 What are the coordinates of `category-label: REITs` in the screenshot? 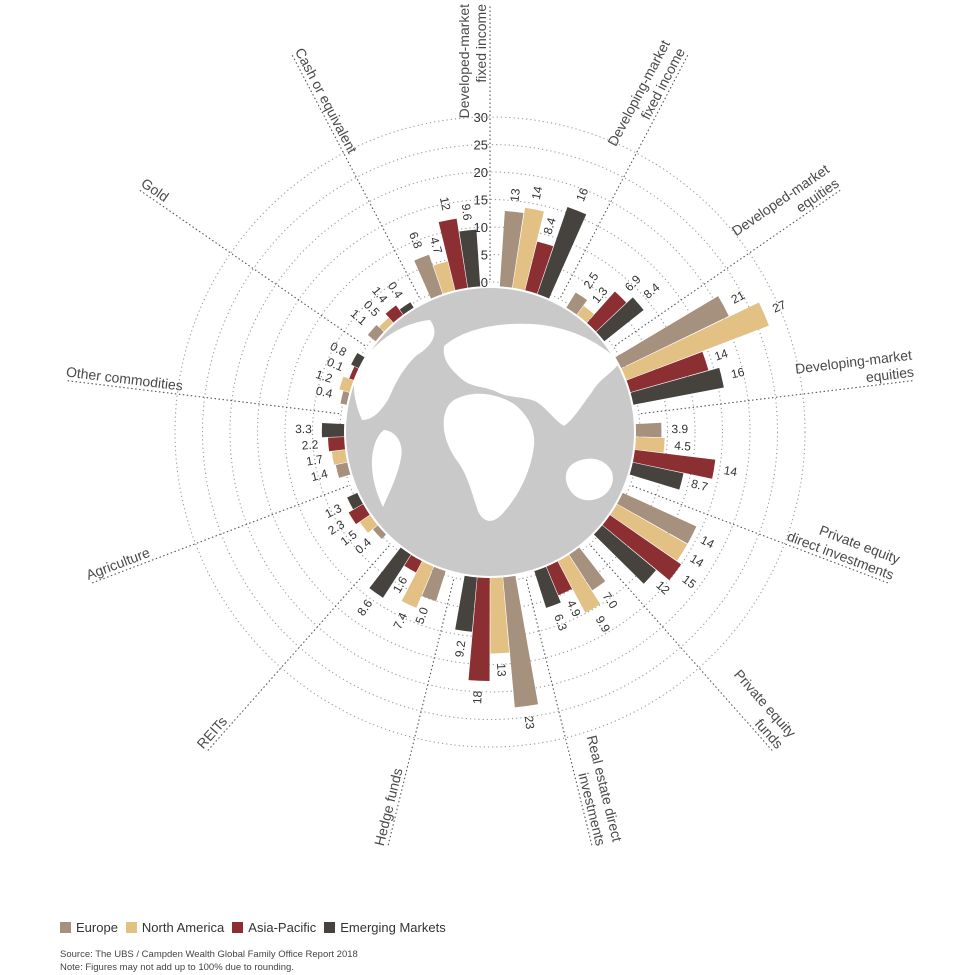 It's located at (211, 732).